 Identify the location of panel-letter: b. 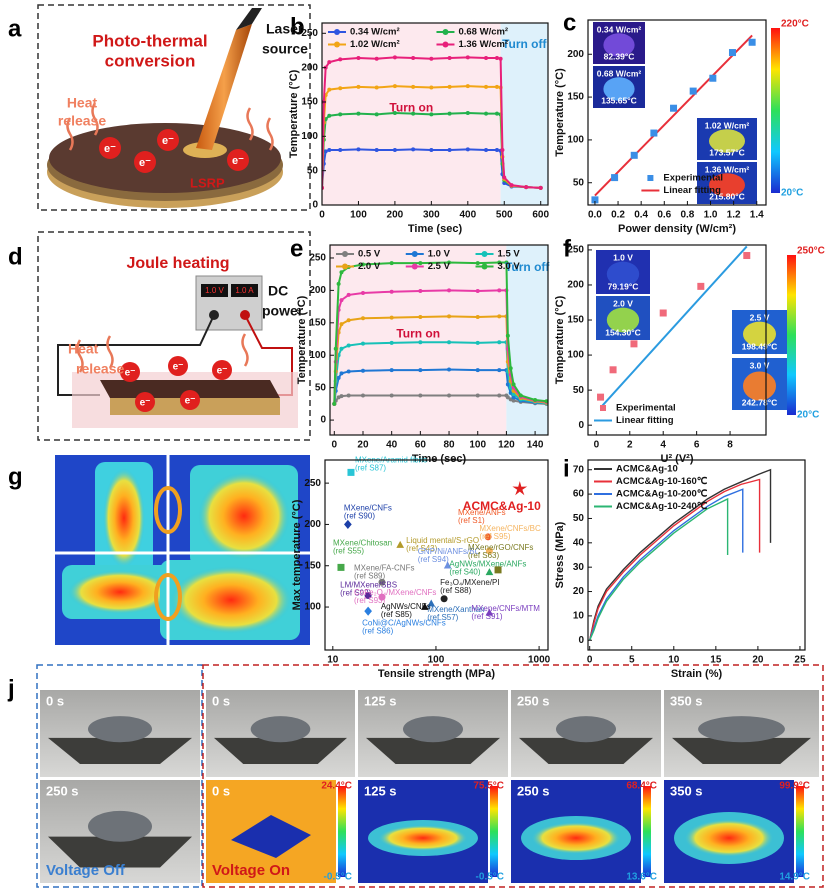
(297, 26).